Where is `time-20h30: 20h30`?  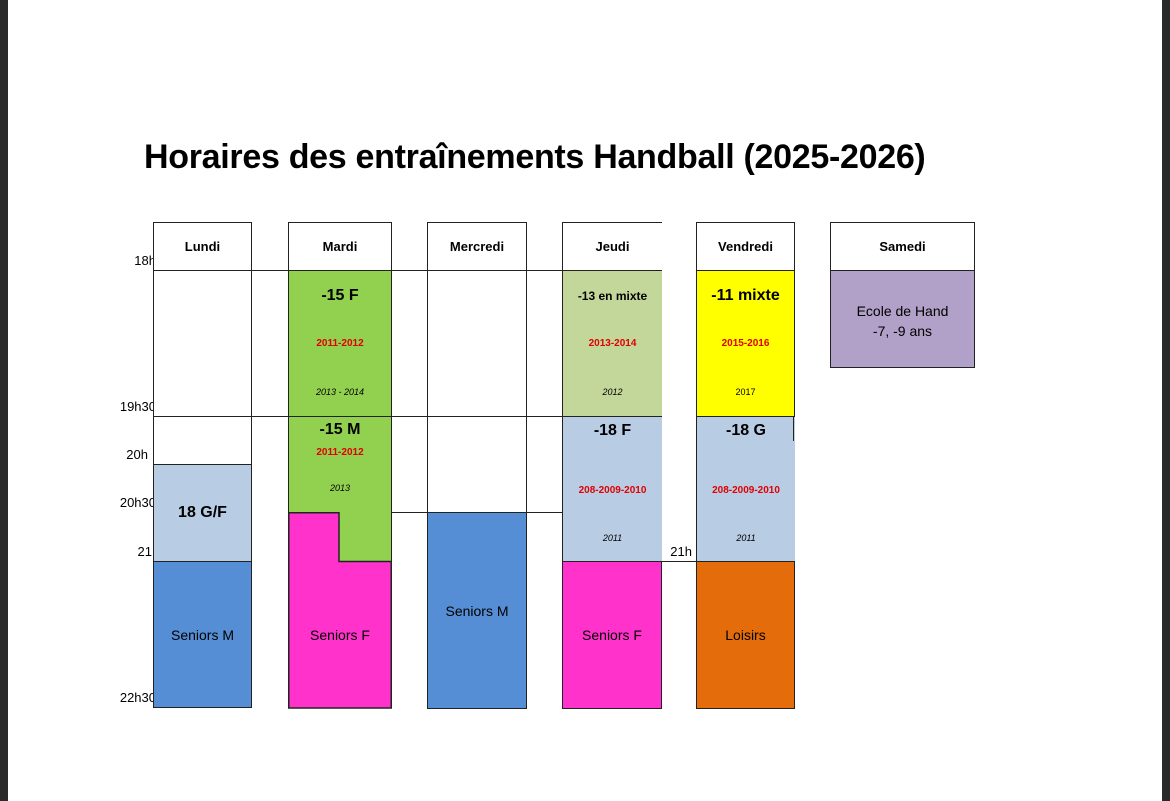
time-20h30: 20h30 is located at coordinates (137, 502).